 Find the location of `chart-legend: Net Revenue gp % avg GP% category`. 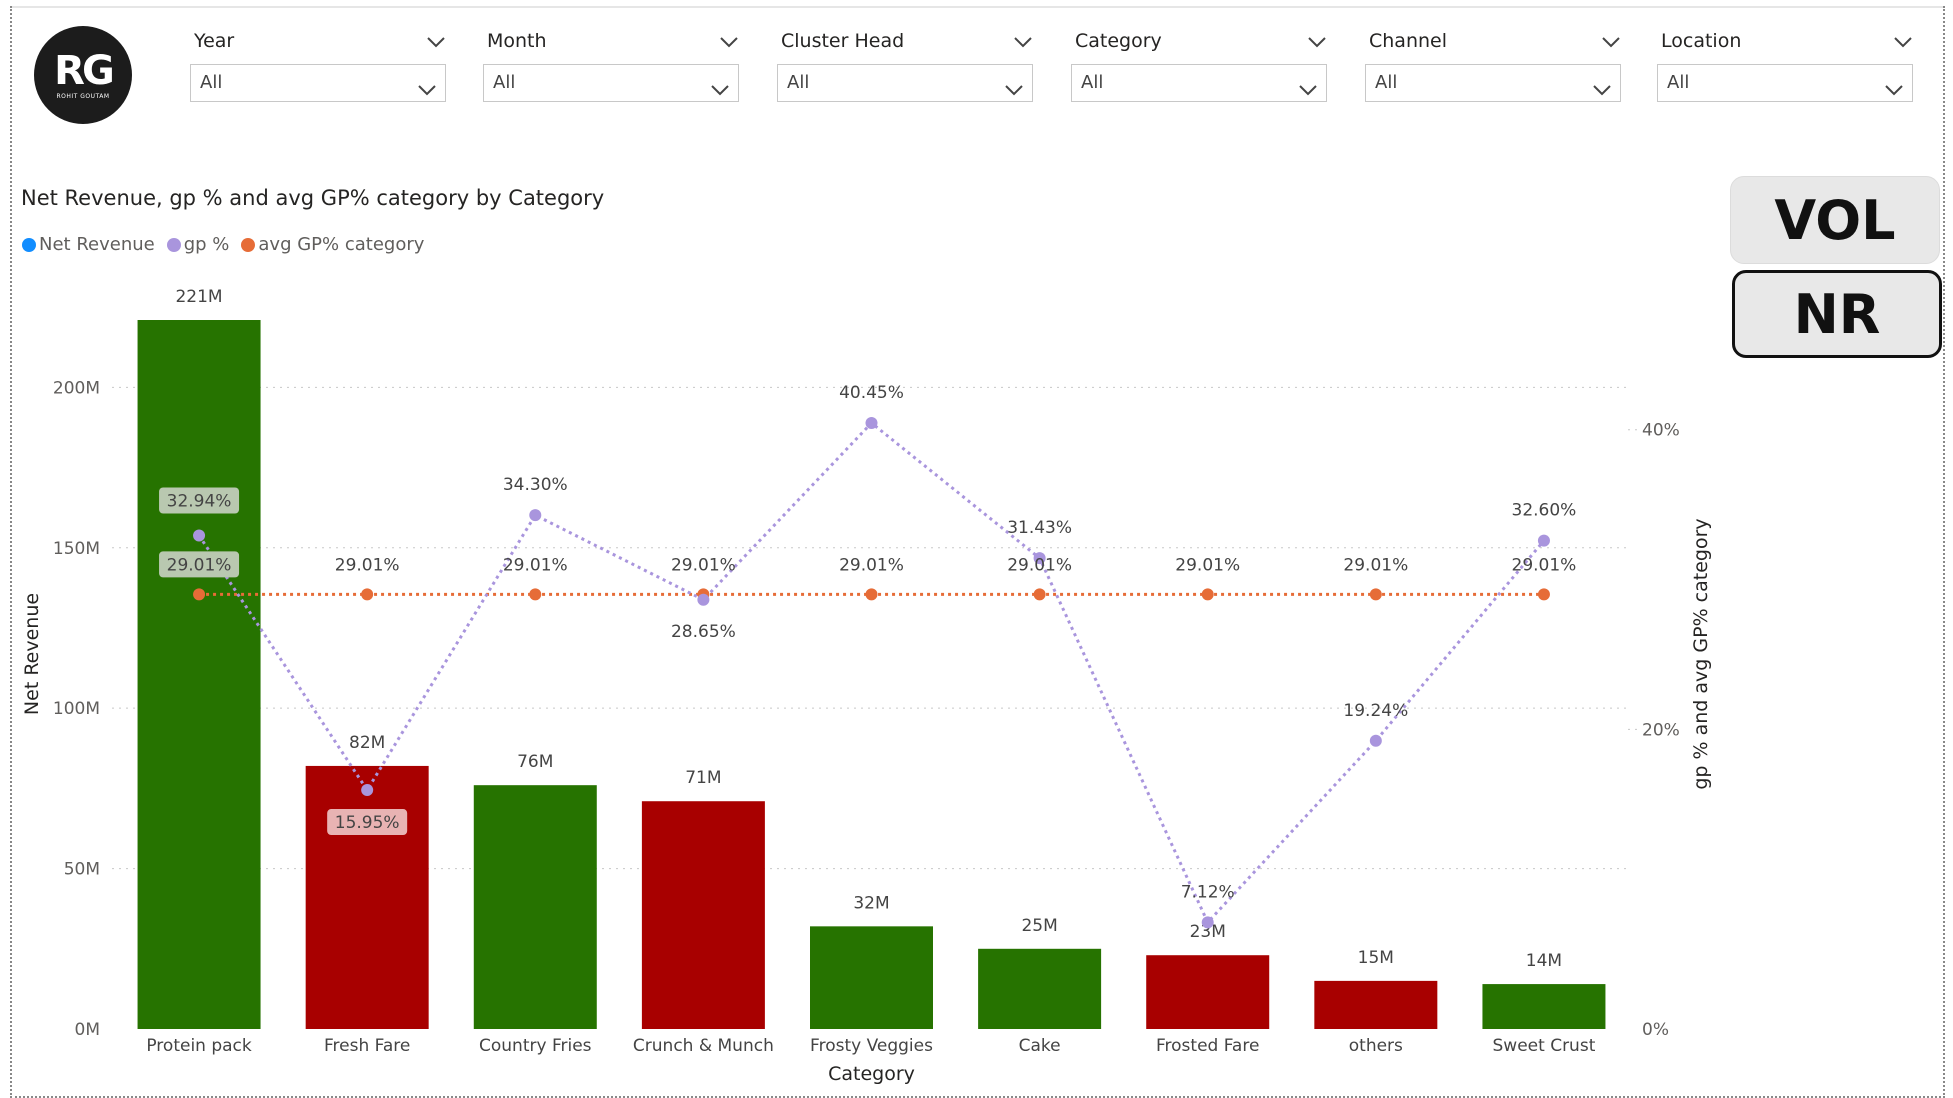

chart-legend: Net Revenue gp % avg GP% category is located at coordinates (223, 244).